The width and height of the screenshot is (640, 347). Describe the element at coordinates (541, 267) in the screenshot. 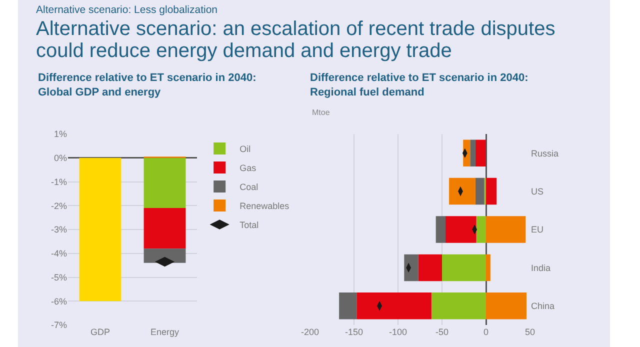

I see `y-tick-label: India` at that location.